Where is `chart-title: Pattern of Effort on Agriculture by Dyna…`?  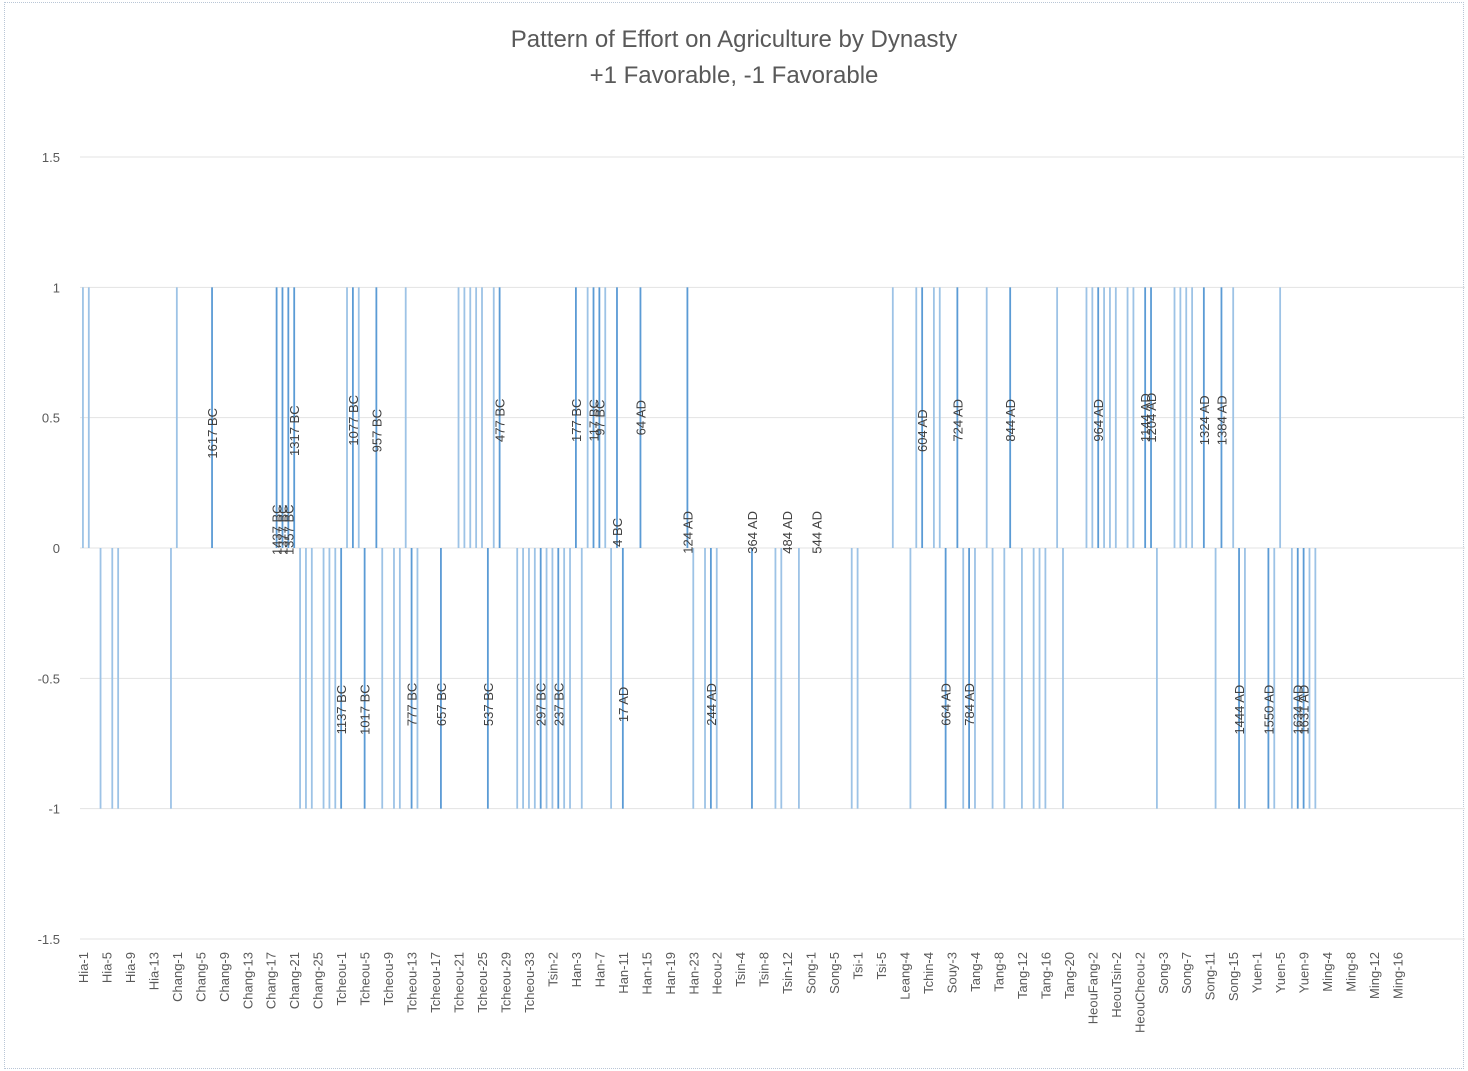 chart-title: Pattern of Effort on Agriculture by Dyna… is located at coordinates (734, 39).